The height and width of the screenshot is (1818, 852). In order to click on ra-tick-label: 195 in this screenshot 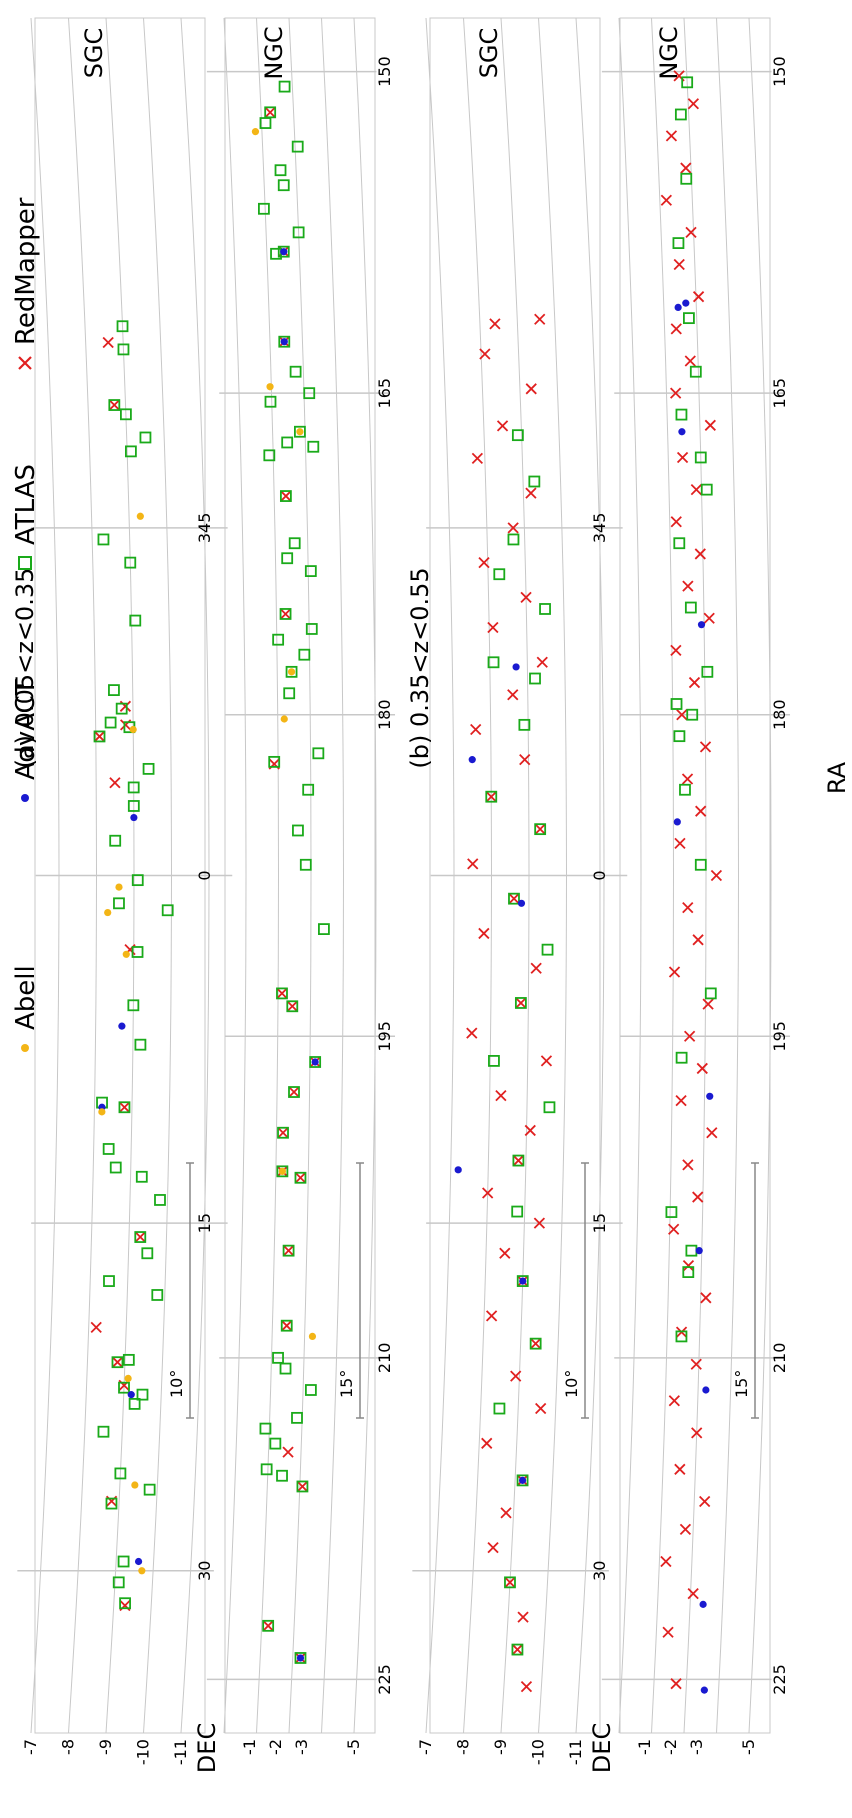, I will do `click(779, 1036)`.